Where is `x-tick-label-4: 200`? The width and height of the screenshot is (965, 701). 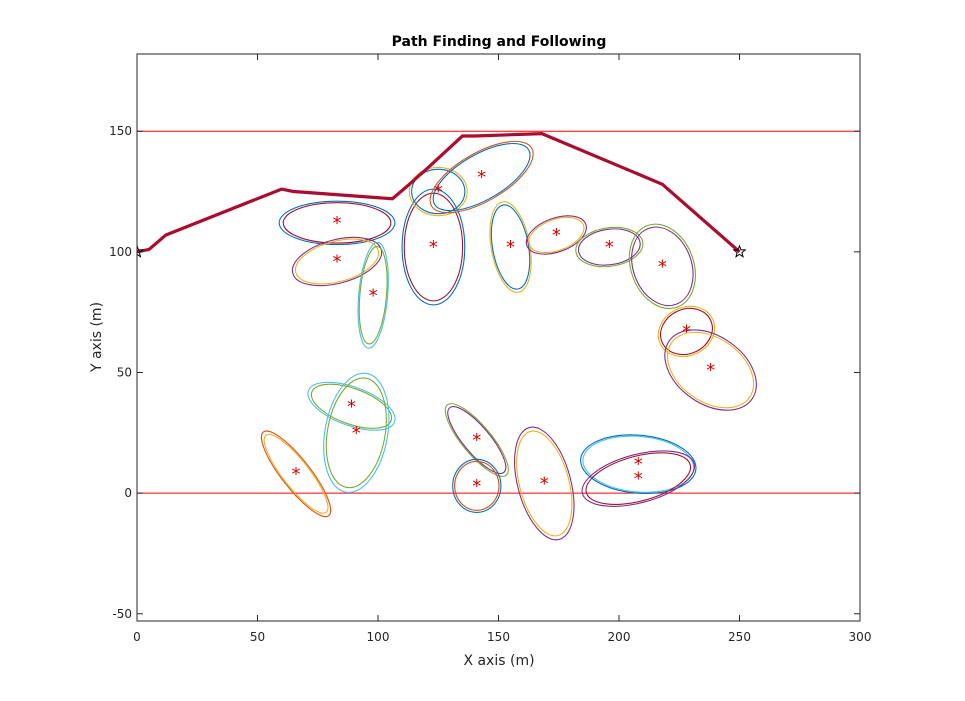 x-tick-label-4: 200 is located at coordinates (619, 637).